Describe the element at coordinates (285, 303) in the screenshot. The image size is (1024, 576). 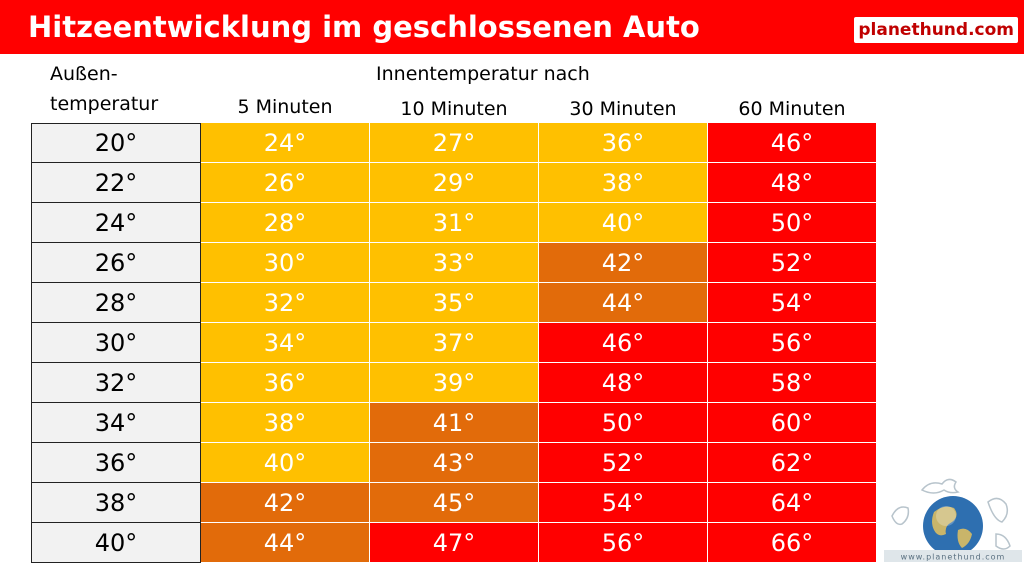
I see `inside-temp-cell-5min: 32°` at that location.